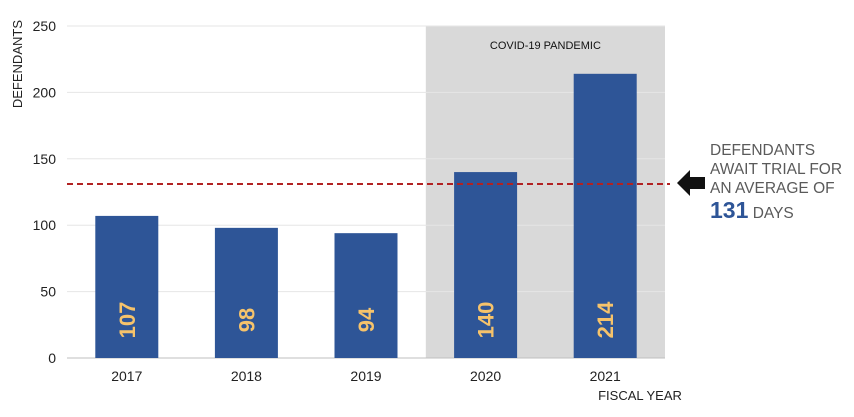 This screenshot has height=417, width=854. I want to click on bar-2017, so click(127, 286).